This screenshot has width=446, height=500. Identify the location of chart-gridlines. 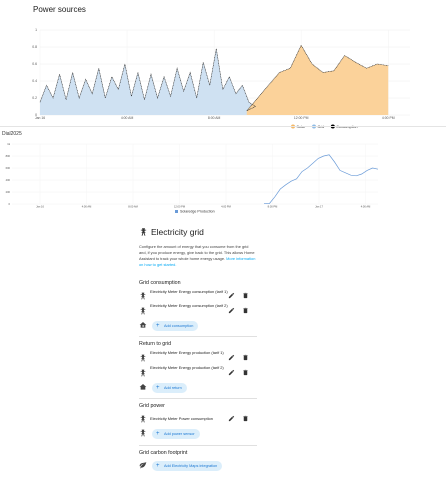
(195, 174).